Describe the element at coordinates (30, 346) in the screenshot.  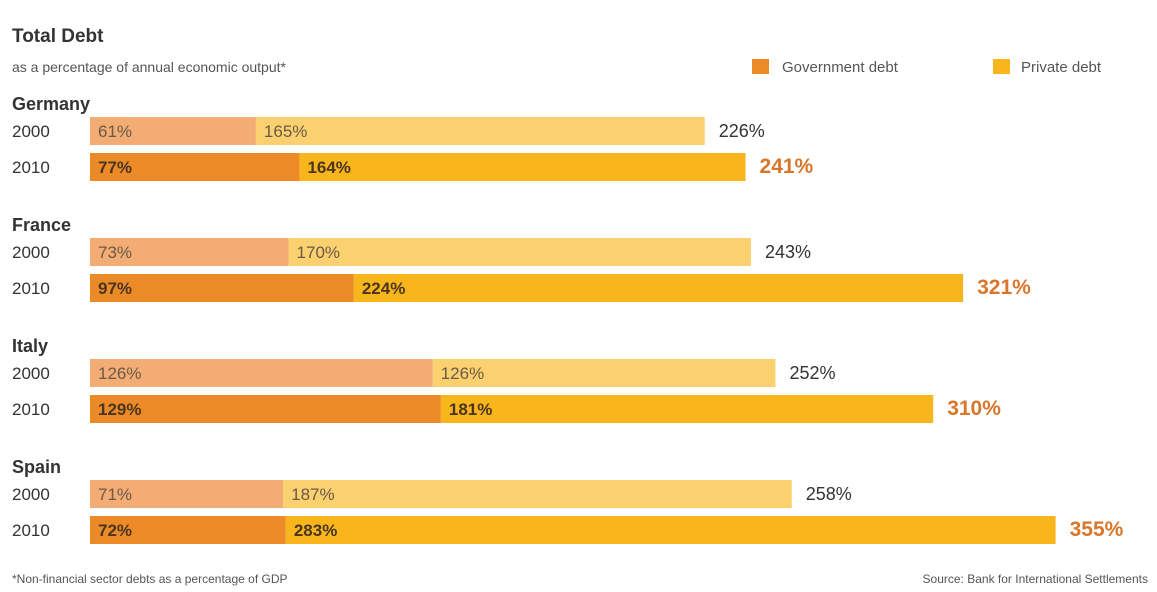
I see `country-label-italy: Italy` at that location.